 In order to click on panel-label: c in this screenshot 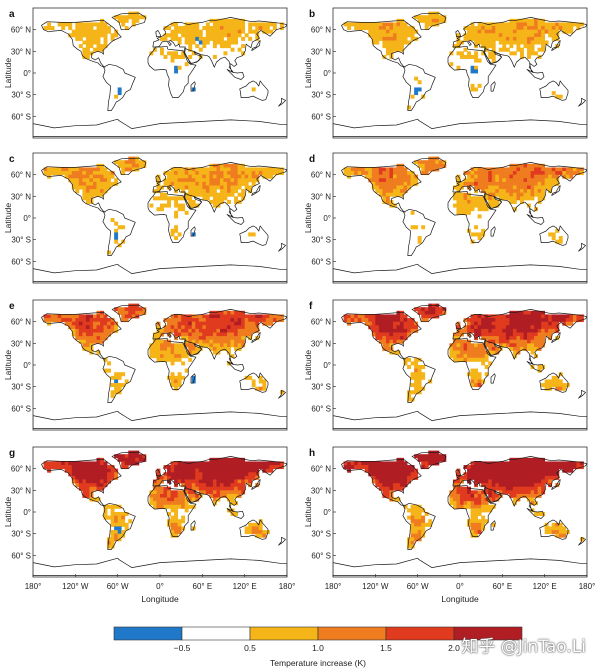, I will do `click(12, 159)`.